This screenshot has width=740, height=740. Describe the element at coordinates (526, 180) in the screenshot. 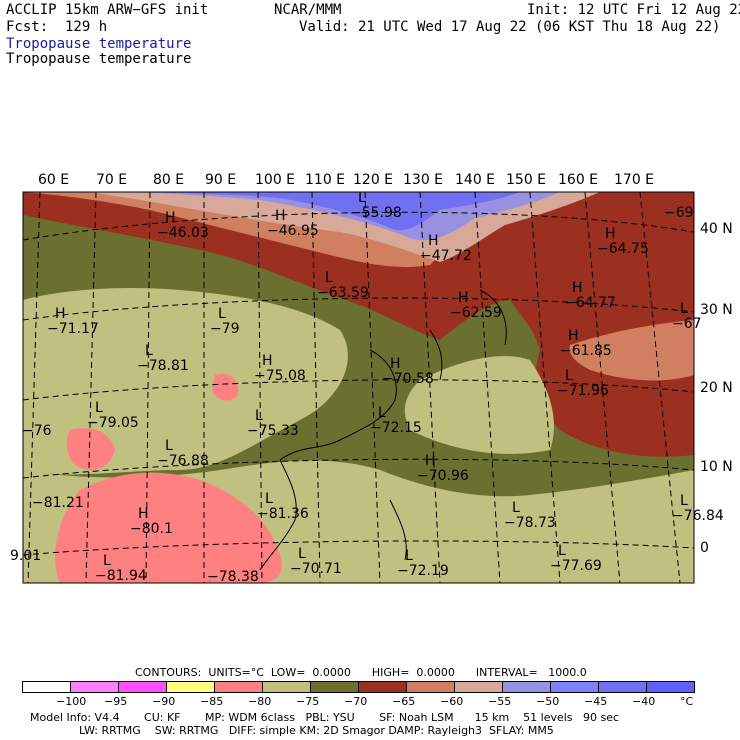

I see `lon-label: 150 E` at that location.